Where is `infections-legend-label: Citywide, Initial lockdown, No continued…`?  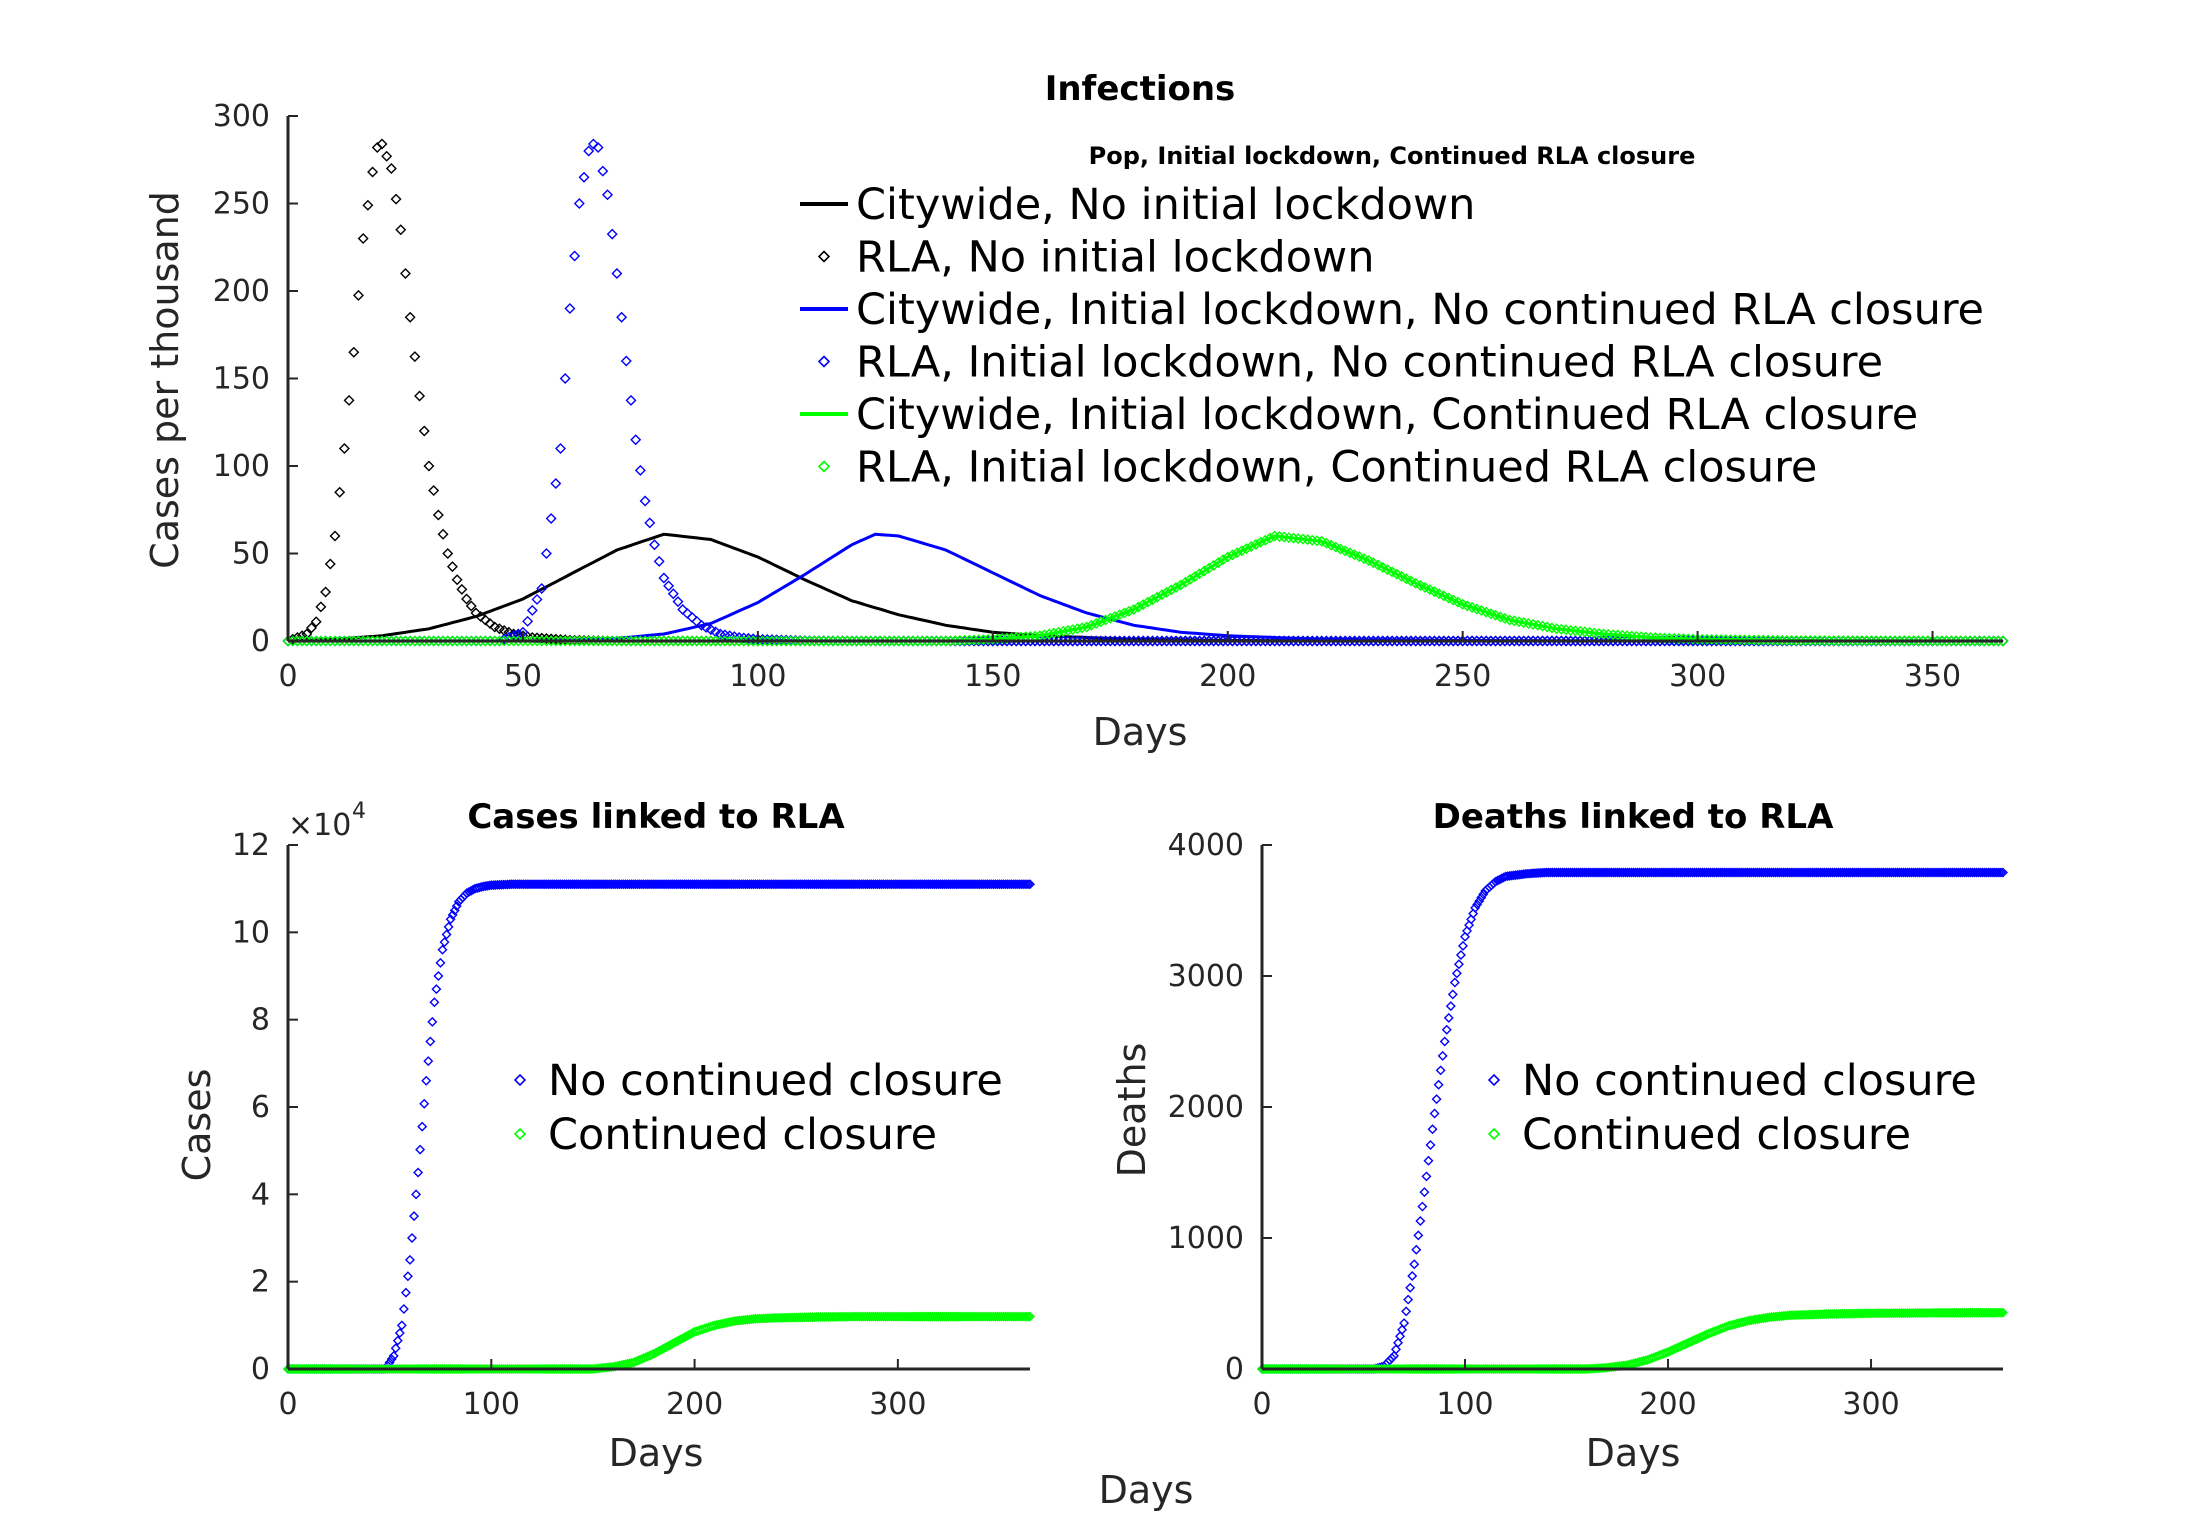
infections-legend-label: Citywide, Initial lockdown, No continued… is located at coordinates (1420, 310).